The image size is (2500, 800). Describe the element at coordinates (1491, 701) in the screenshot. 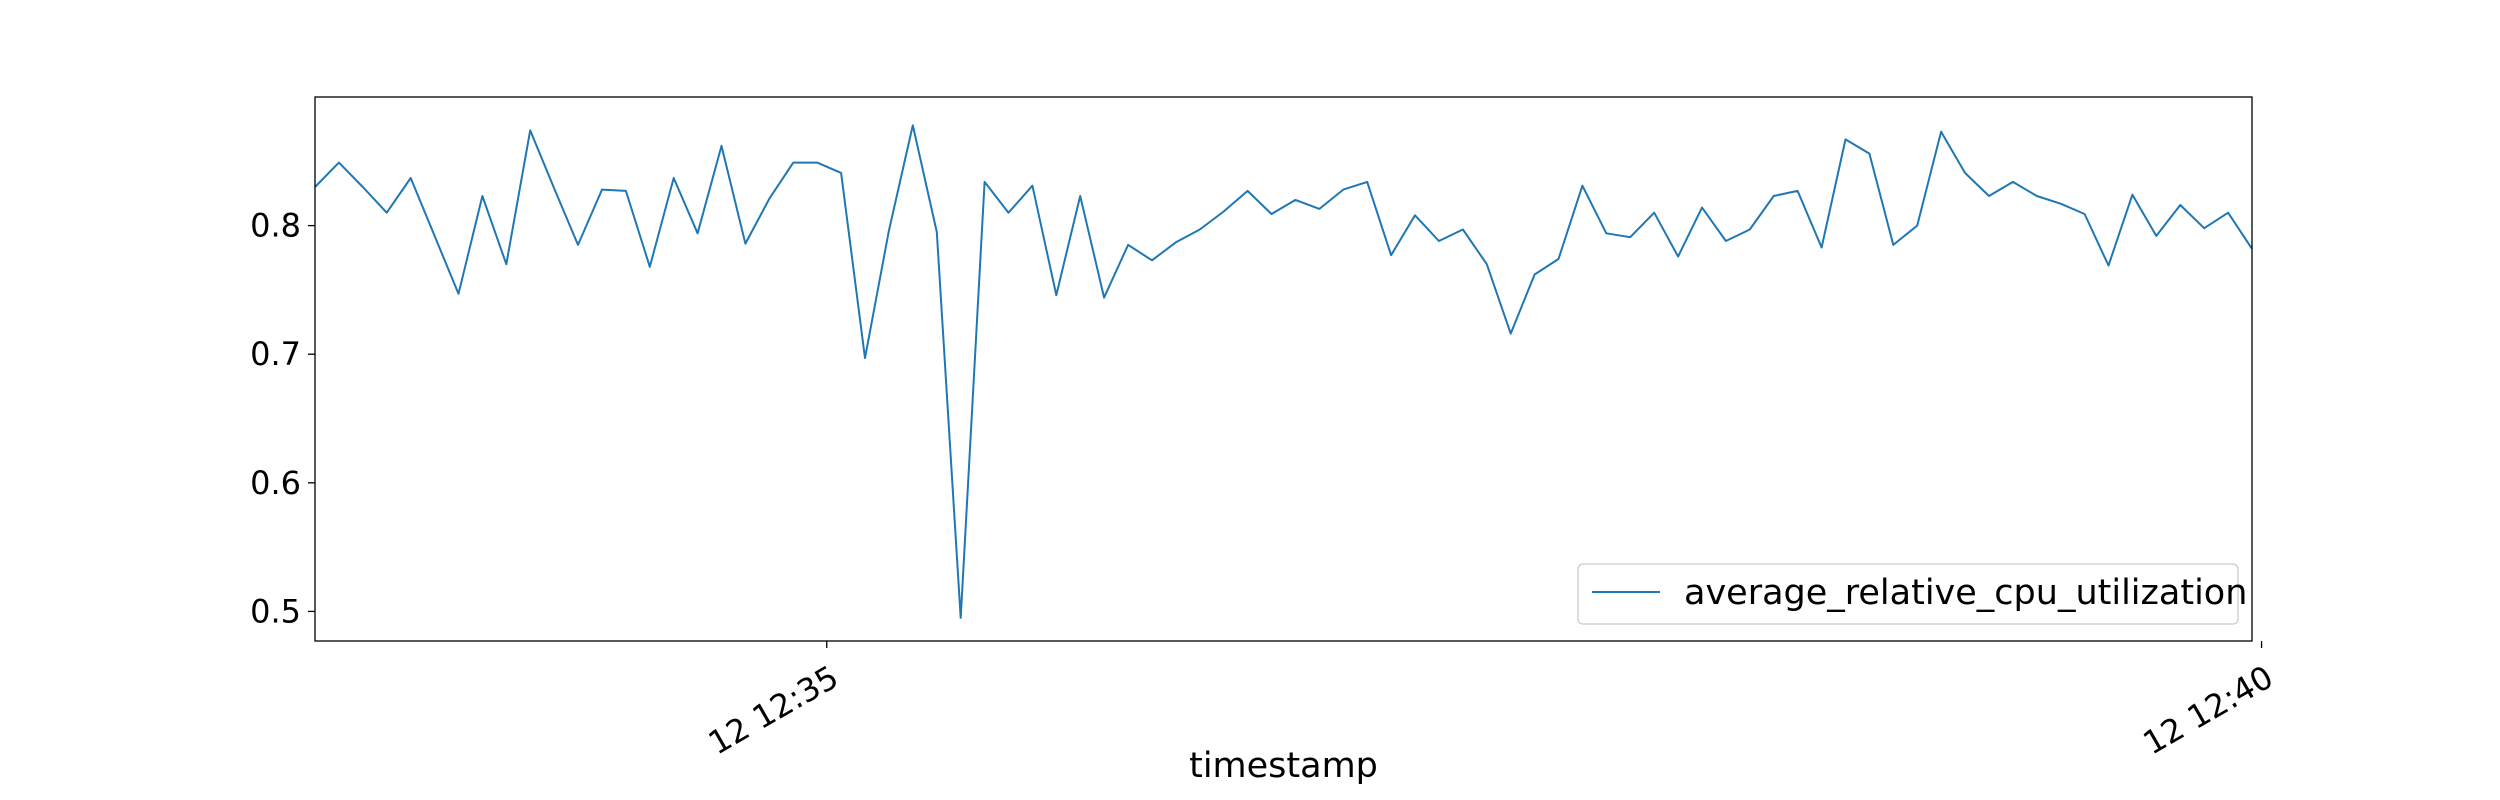

I see `x-axis-ticks: 12 12:35 12 12:40` at that location.